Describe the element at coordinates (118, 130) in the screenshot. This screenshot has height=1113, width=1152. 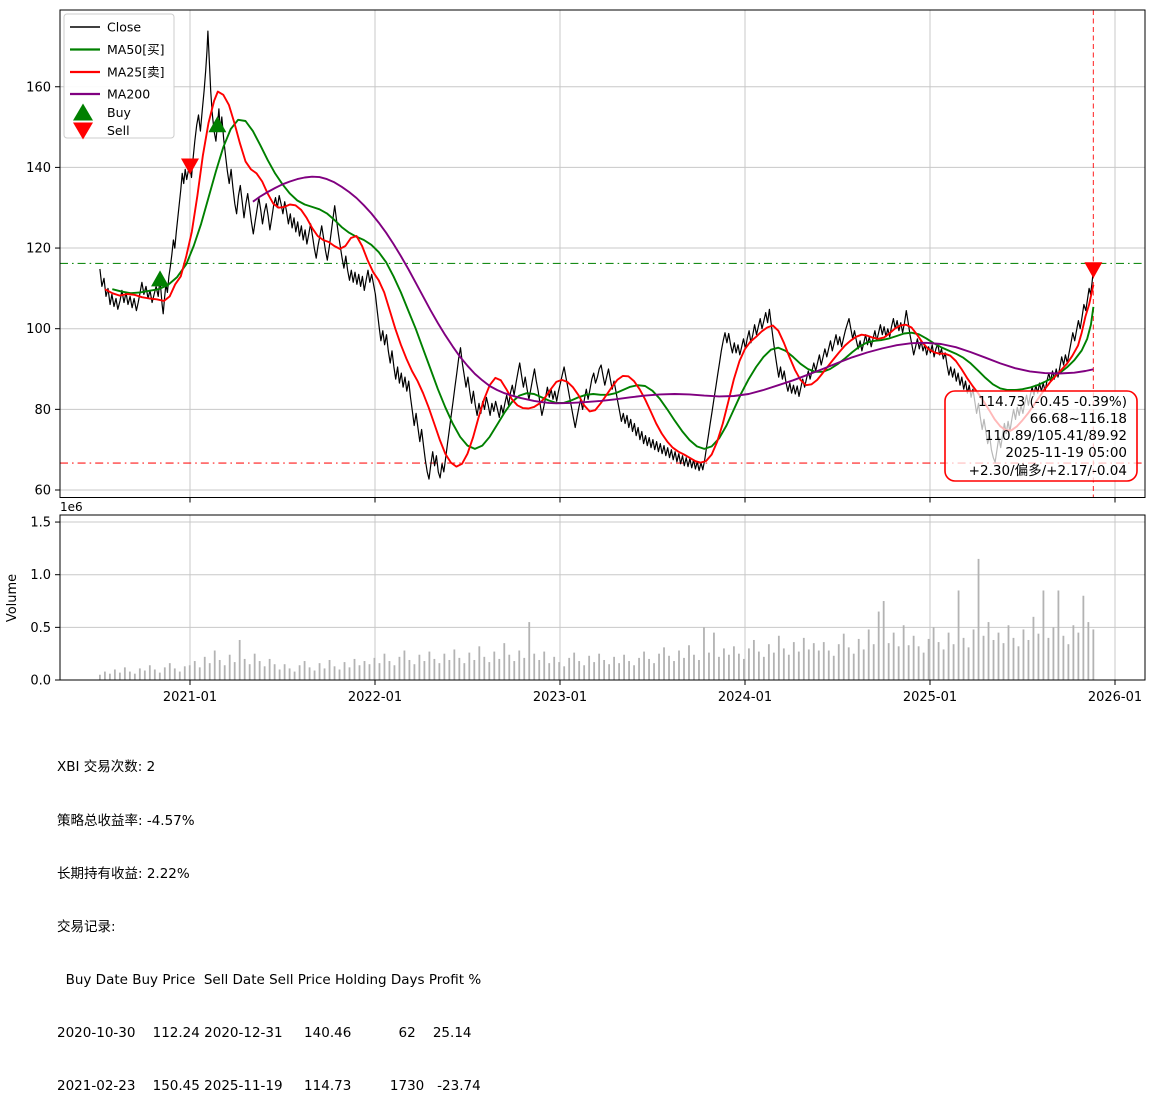
I see `legend-label: Sell` at that location.